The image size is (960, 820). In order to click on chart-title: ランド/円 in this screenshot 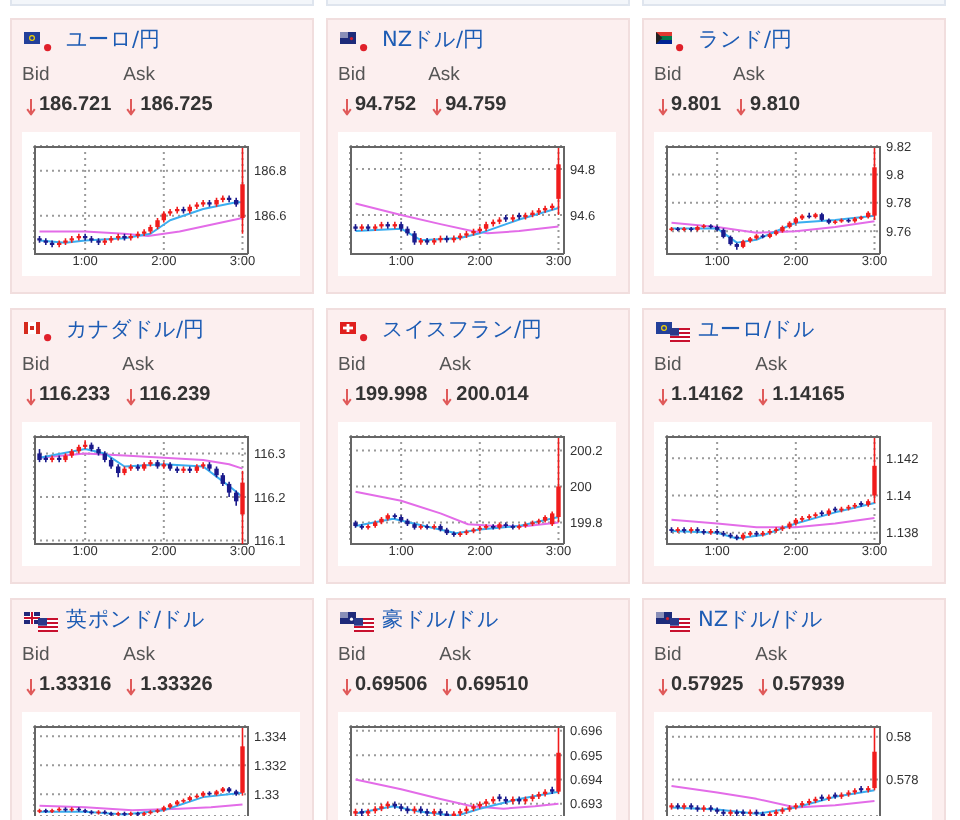, I will do `click(746, 41)`.